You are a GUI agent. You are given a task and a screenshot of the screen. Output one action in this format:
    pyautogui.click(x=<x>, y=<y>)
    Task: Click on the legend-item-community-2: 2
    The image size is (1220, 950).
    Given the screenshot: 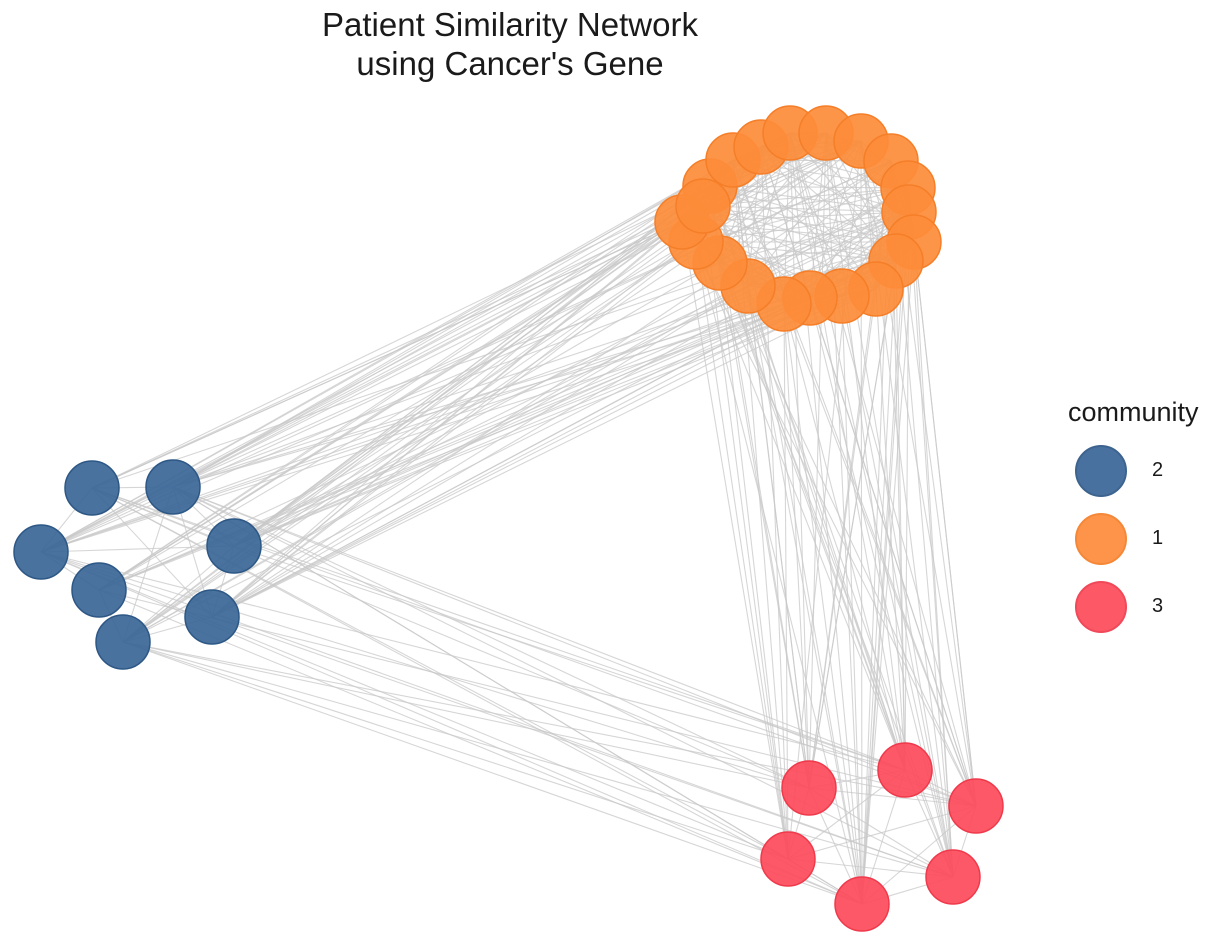 What is the action you would take?
    pyautogui.click(x=1140, y=466)
    